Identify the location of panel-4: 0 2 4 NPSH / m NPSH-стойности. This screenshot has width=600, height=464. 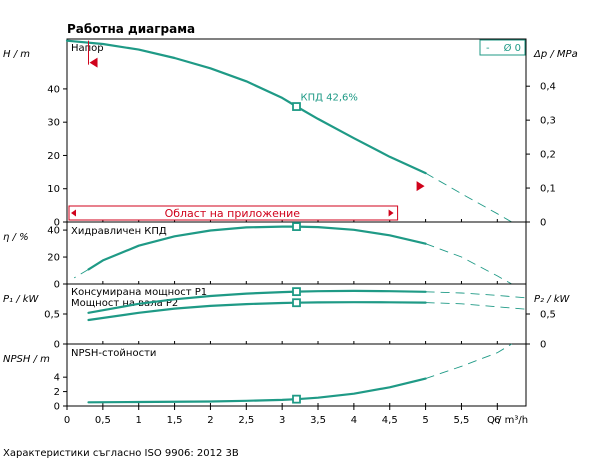
(265, 378).